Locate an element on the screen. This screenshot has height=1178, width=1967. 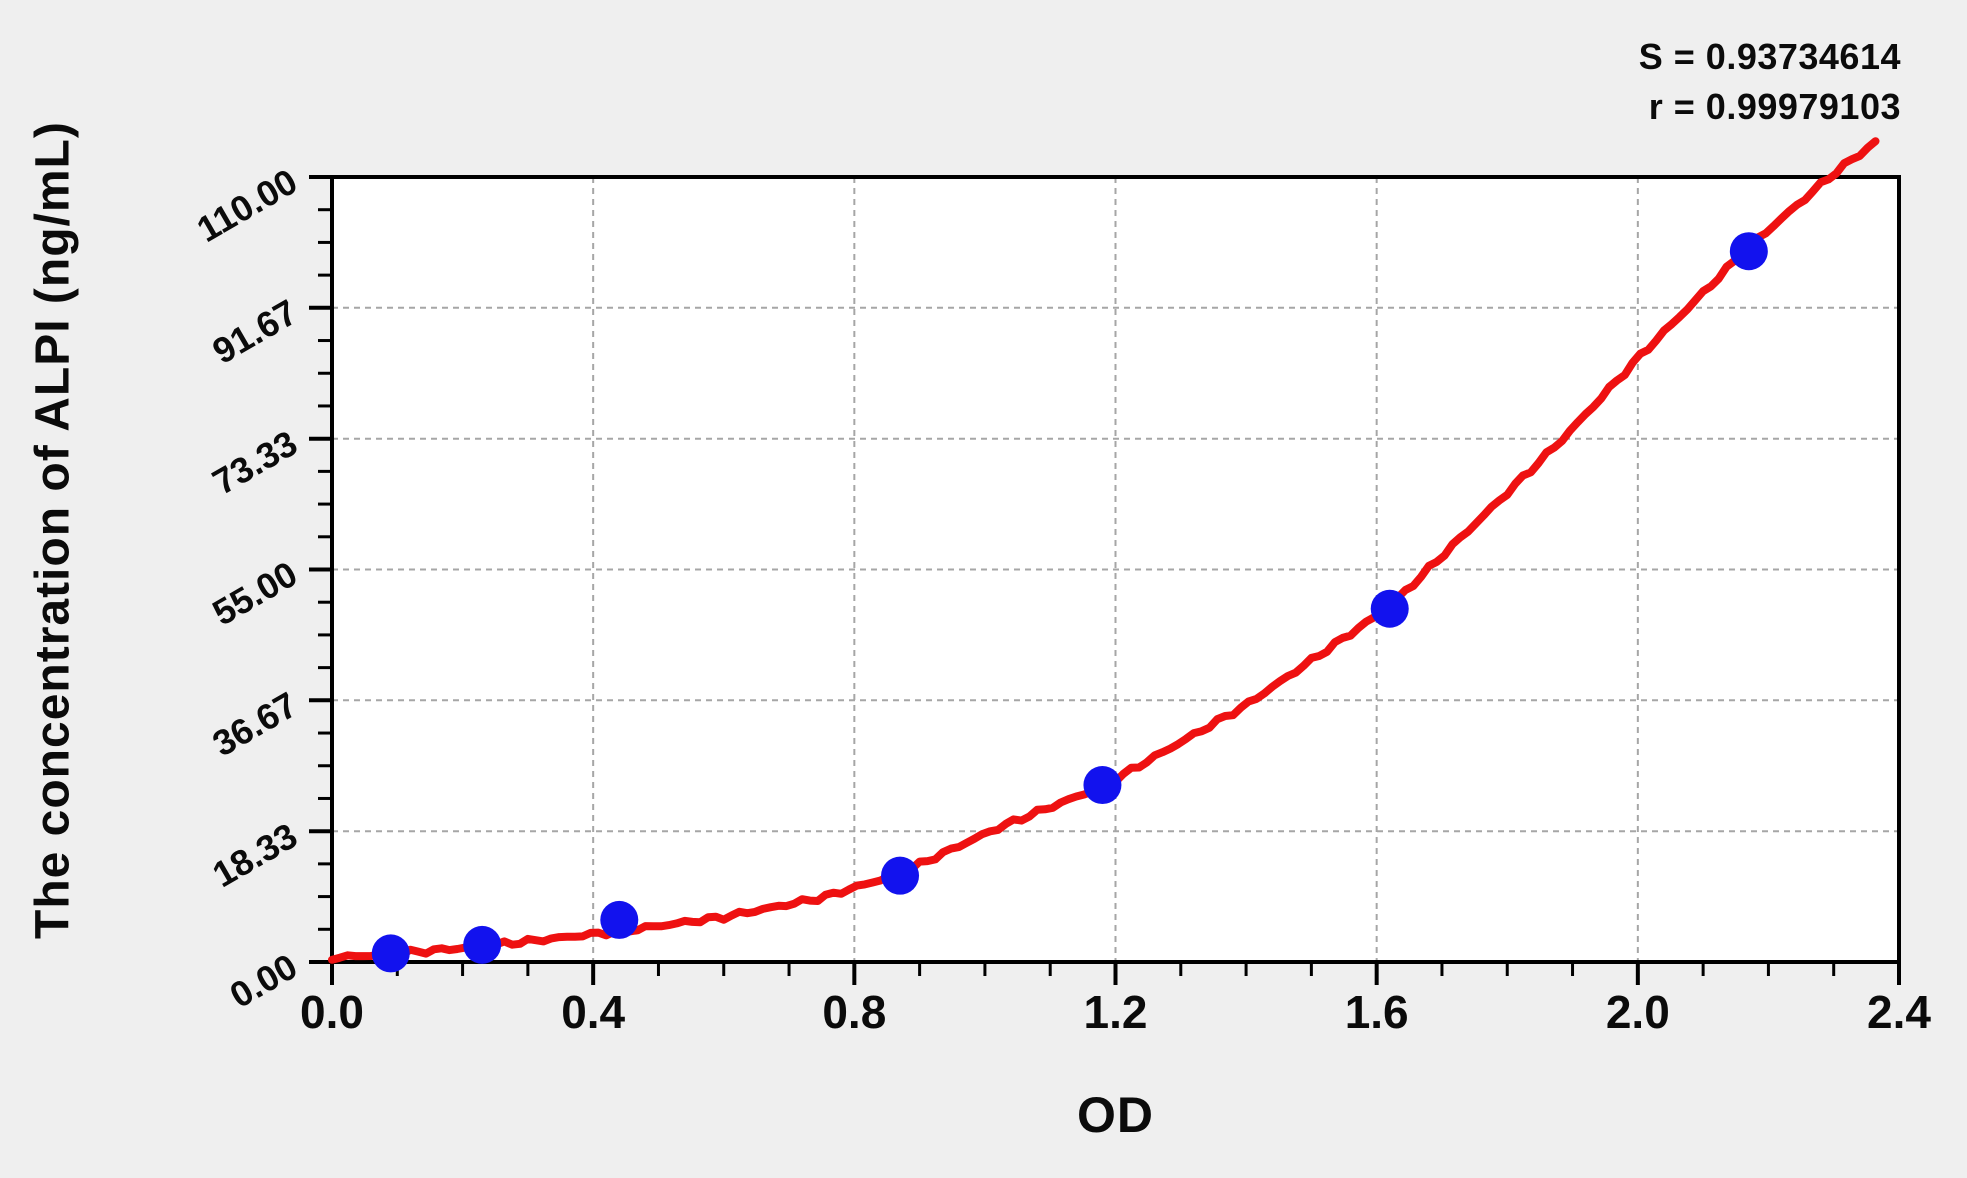
y-tick-label: 110.00 is located at coordinates (247, 205).